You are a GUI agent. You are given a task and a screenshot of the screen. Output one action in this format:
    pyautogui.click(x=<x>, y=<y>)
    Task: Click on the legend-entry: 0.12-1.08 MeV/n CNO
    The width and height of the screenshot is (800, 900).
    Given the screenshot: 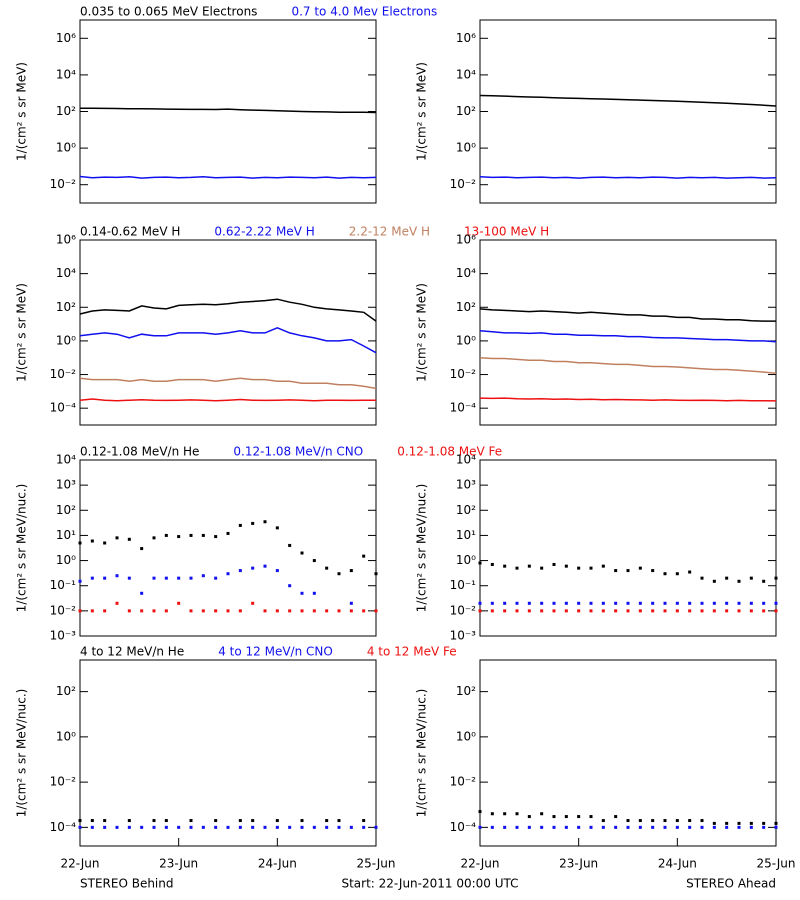 What is the action you would take?
    pyautogui.click(x=298, y=452)
    